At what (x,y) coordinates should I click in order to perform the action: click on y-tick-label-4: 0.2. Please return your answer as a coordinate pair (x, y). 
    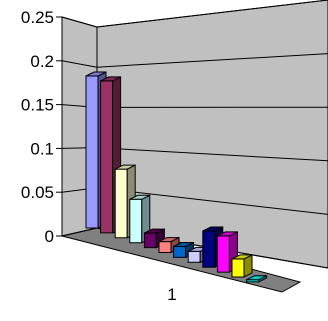
    Looking at the image, I should click on (42, 61).